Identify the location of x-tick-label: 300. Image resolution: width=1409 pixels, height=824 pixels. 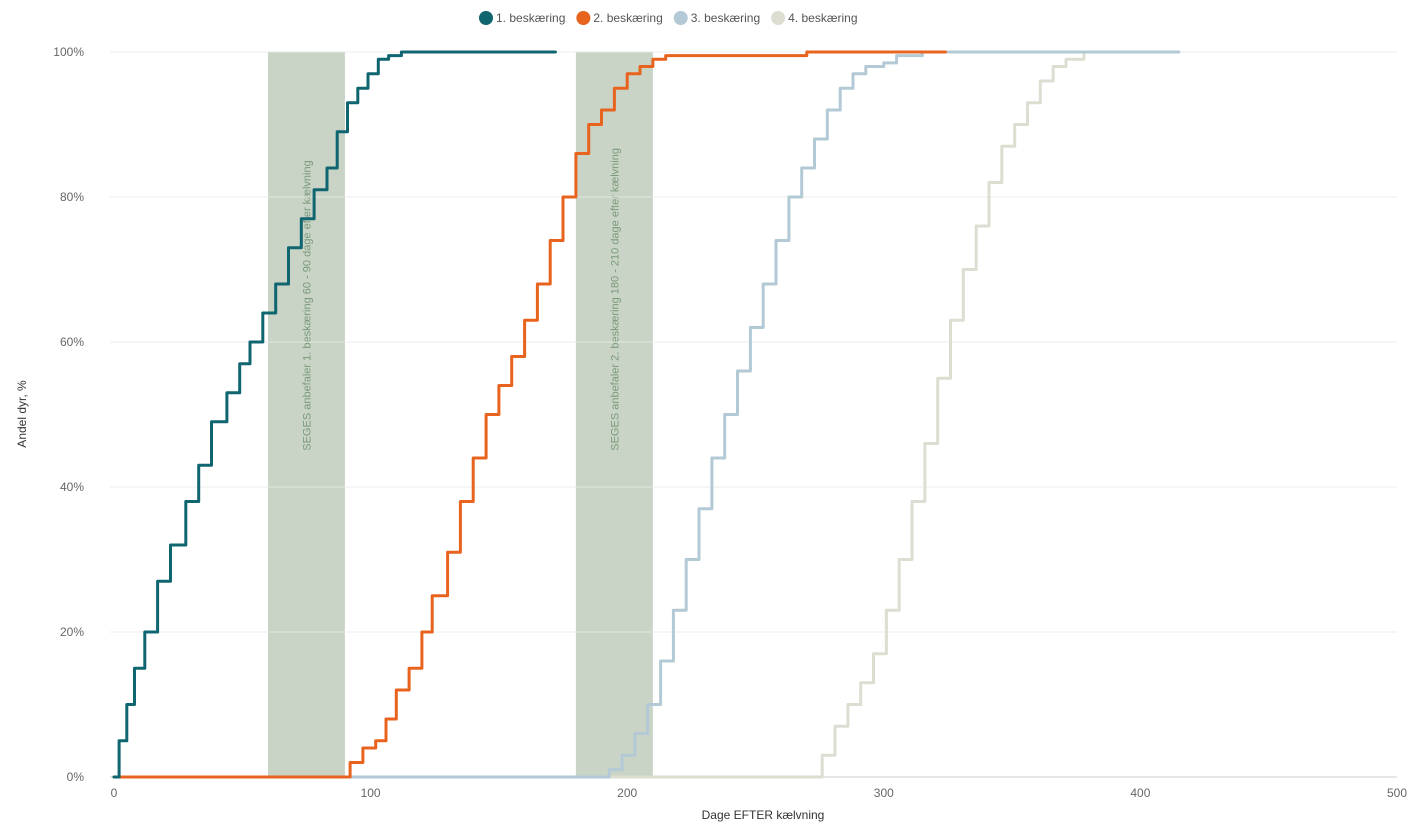
(884, 793).